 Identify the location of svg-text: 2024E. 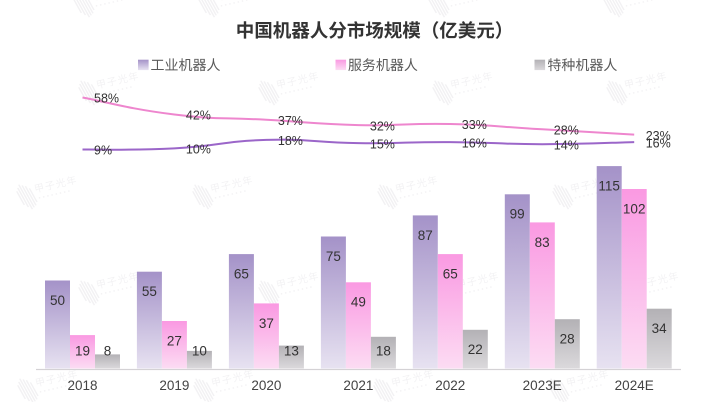
(634, 385).